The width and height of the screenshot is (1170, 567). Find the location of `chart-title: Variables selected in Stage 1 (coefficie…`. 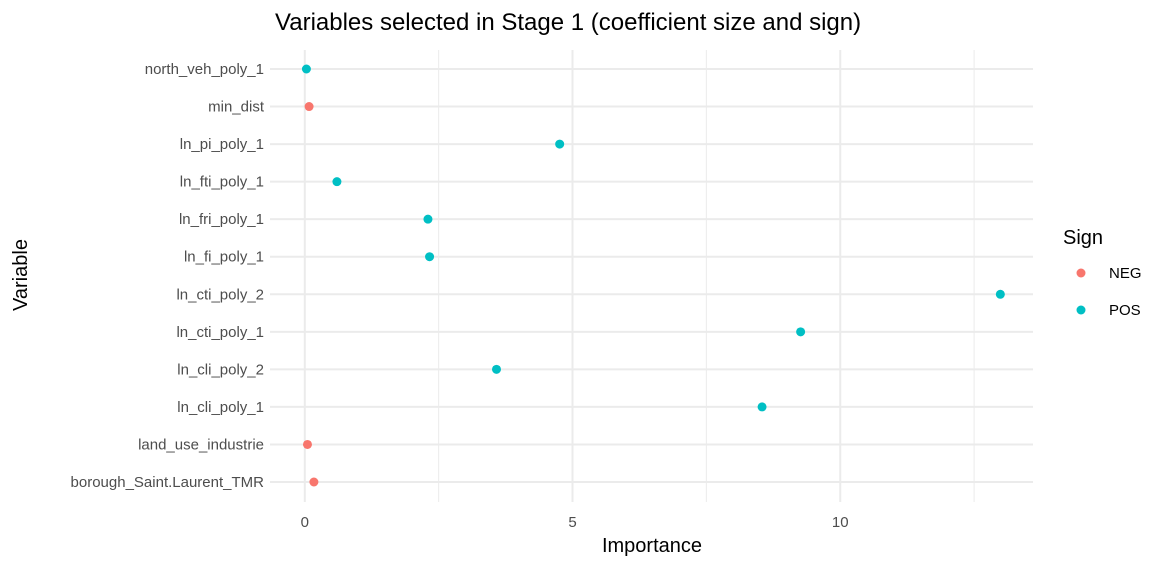

chart-title: Variables selected in Stage 1 (coefficie… is located at coordinates (568, 22).